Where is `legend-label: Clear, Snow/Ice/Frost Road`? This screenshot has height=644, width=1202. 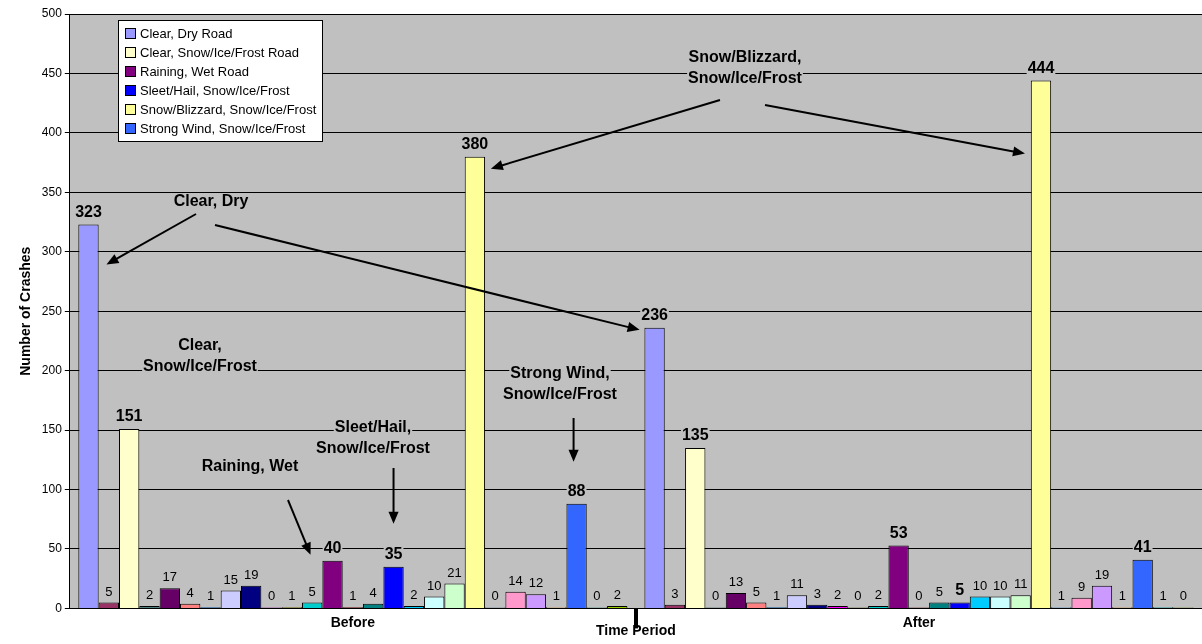 legend-label: Clear, Snow/Ice/Frost Road is located at coordinates (219, 52).